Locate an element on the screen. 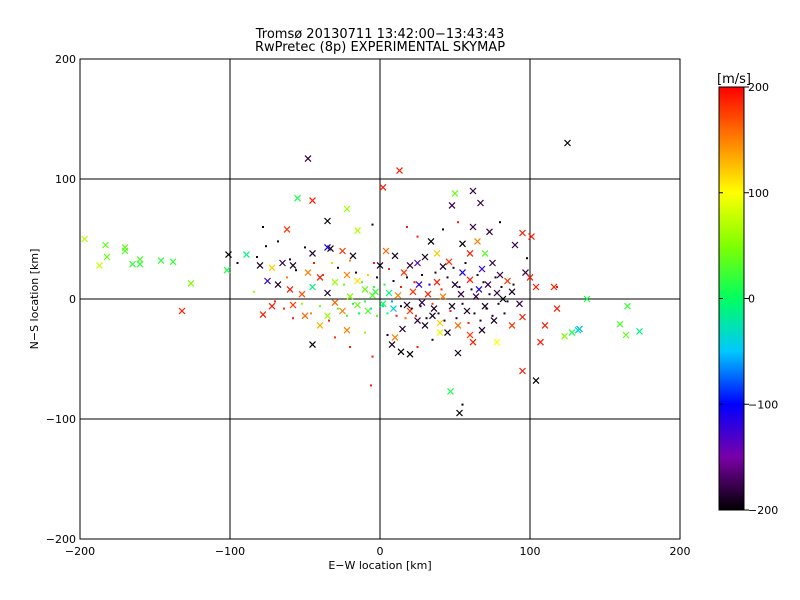  x-tick-label: 100 is located at coordinates (530, 551).